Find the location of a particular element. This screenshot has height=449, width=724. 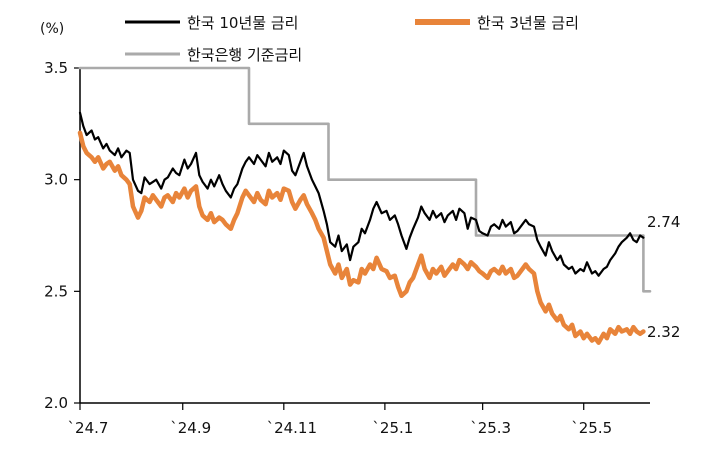

y-tick-label: 3.0 is located at coordinates (56, 180).